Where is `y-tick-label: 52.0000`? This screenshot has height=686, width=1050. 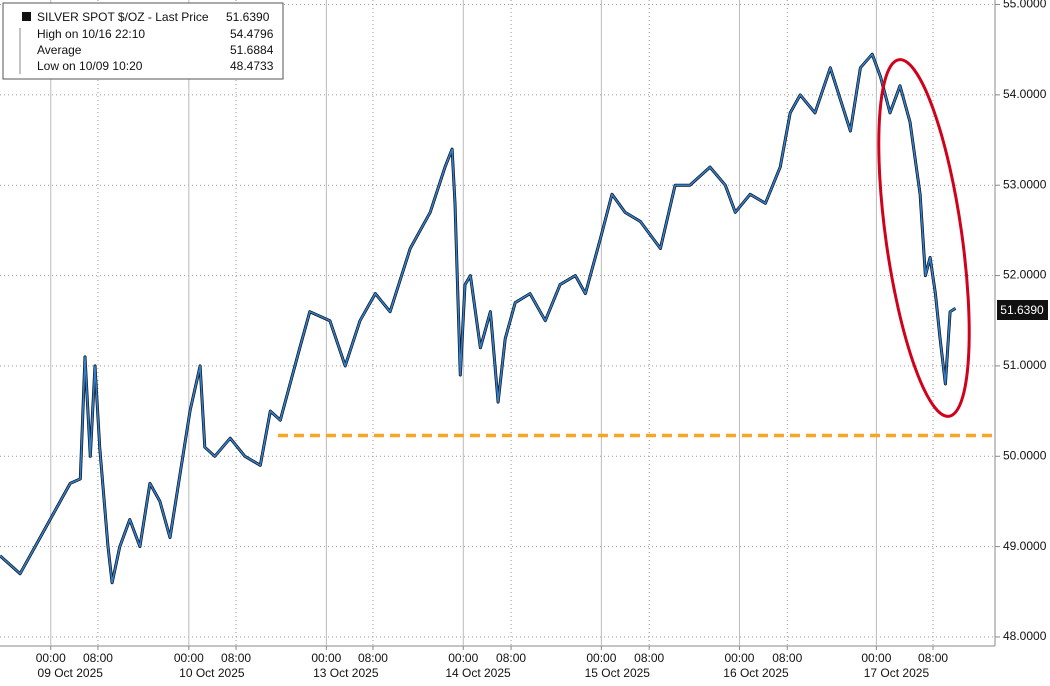 y-tick-label: 52.0000 is located at coordinates (1025, 275).